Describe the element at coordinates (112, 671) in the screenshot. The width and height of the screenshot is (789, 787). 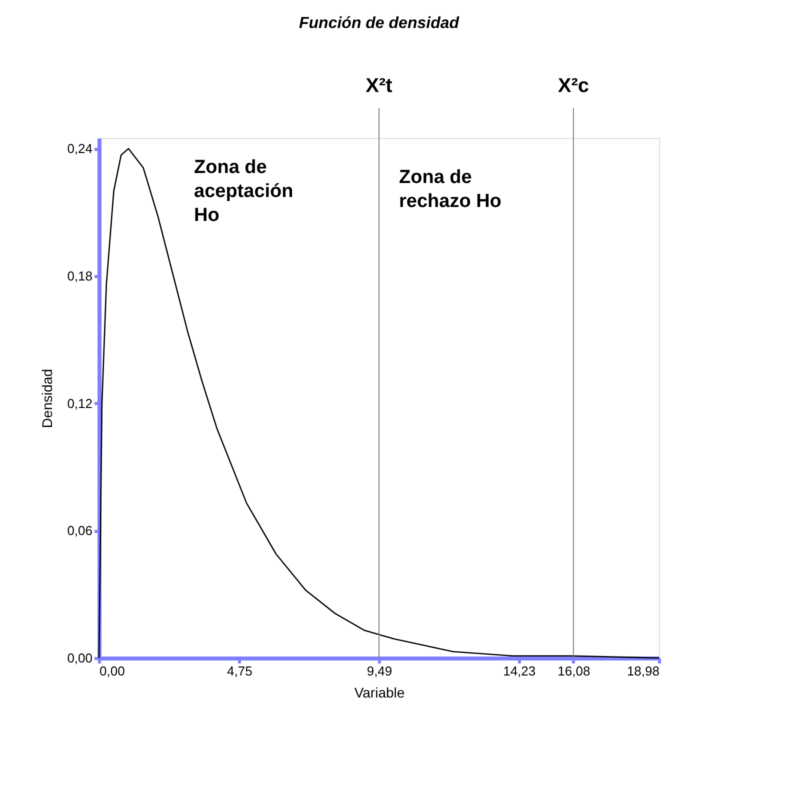
I see `x-tick-label: 0,00` at that location.